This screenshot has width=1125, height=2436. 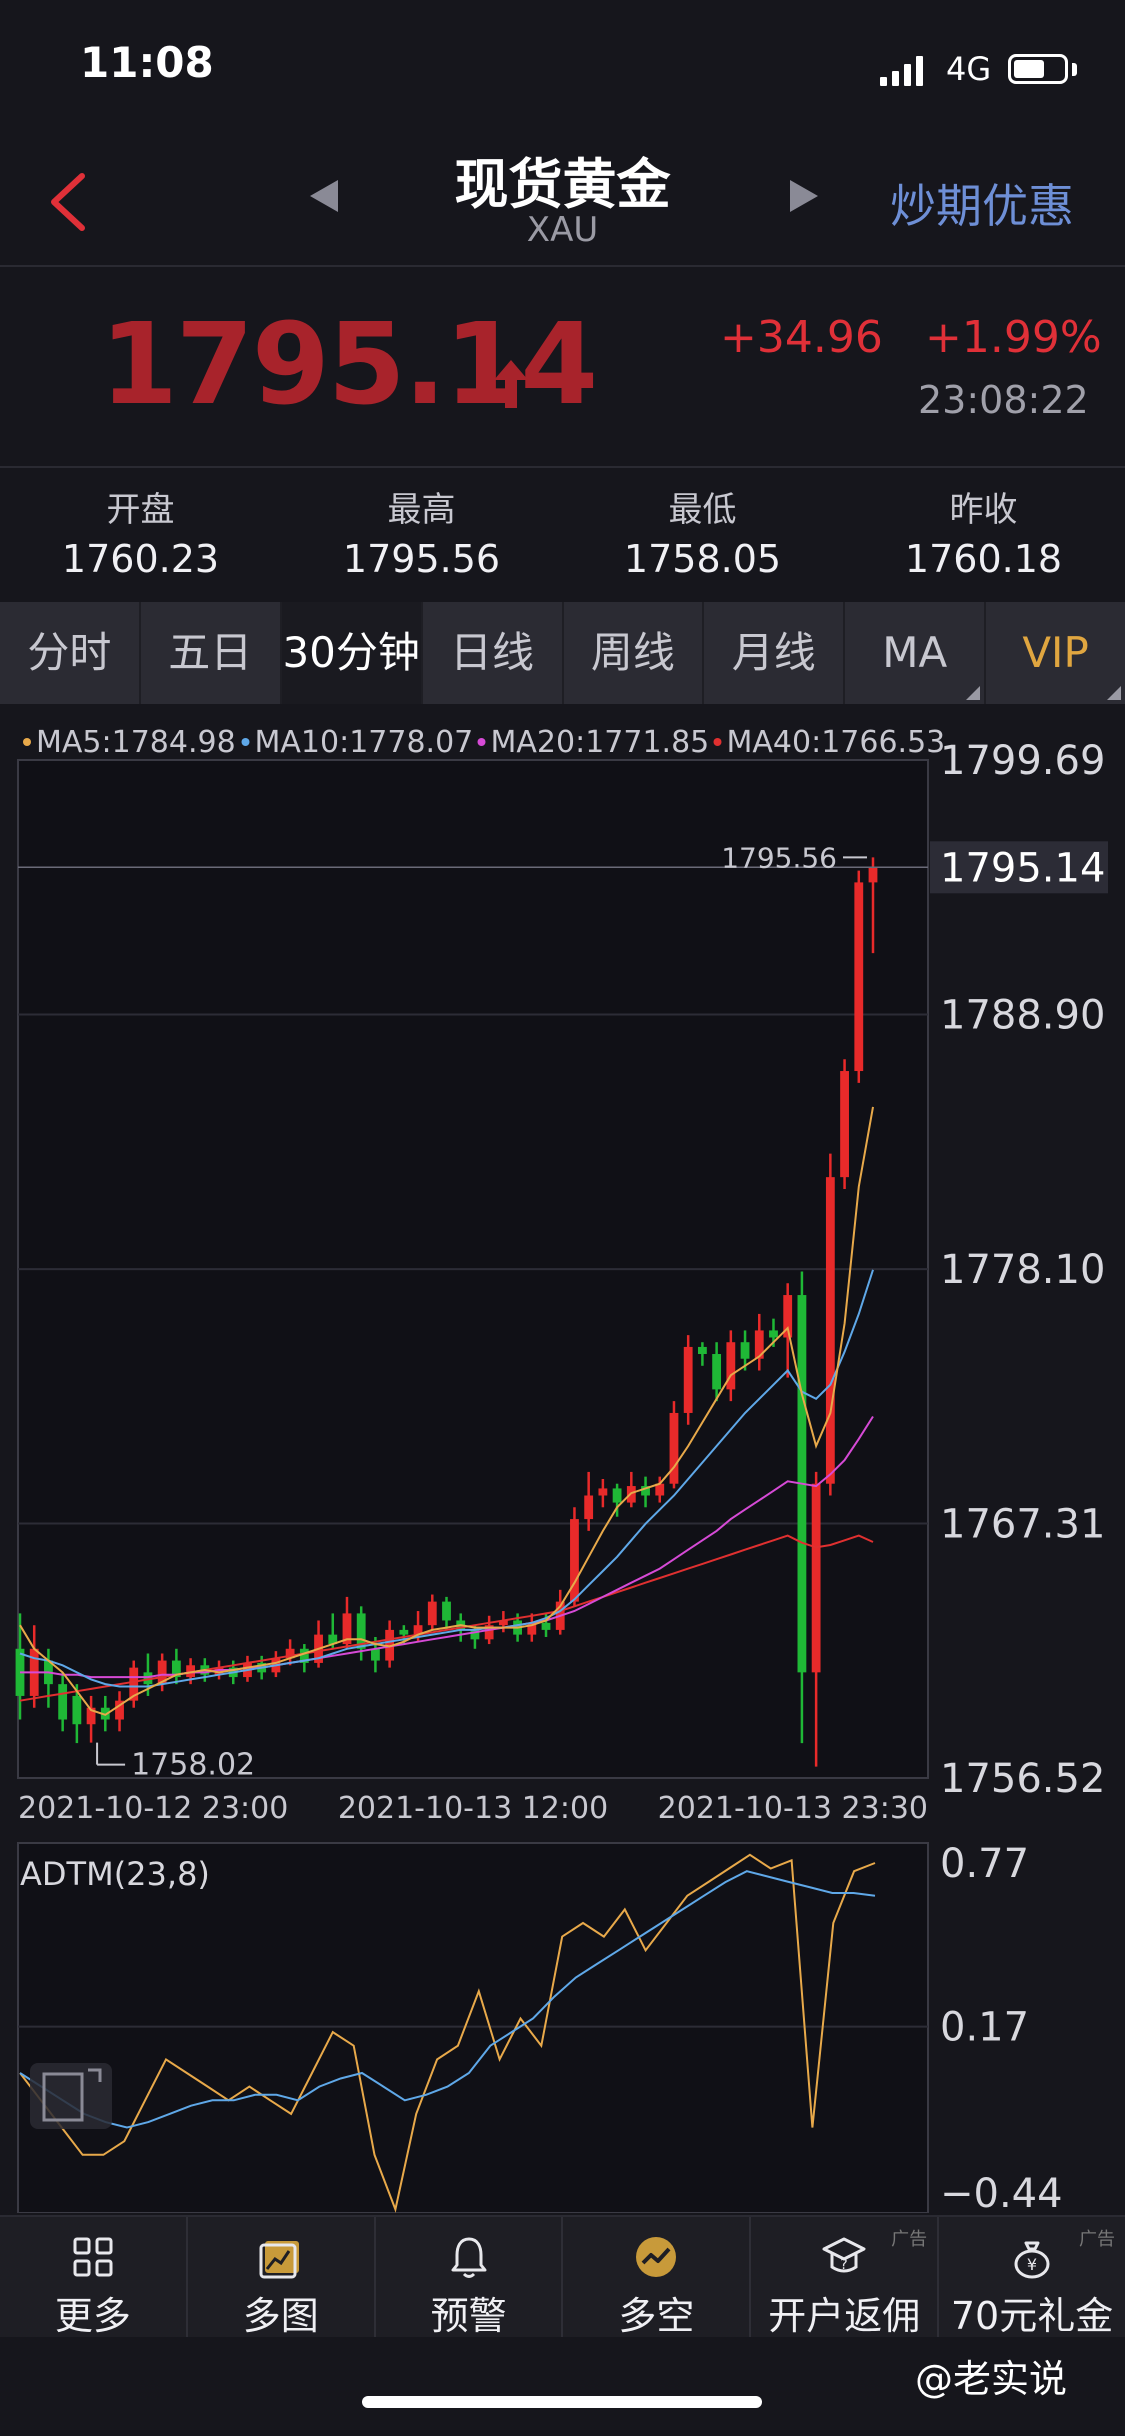 I want to click on high-label: 1795.56, so click(x=779, y=857).